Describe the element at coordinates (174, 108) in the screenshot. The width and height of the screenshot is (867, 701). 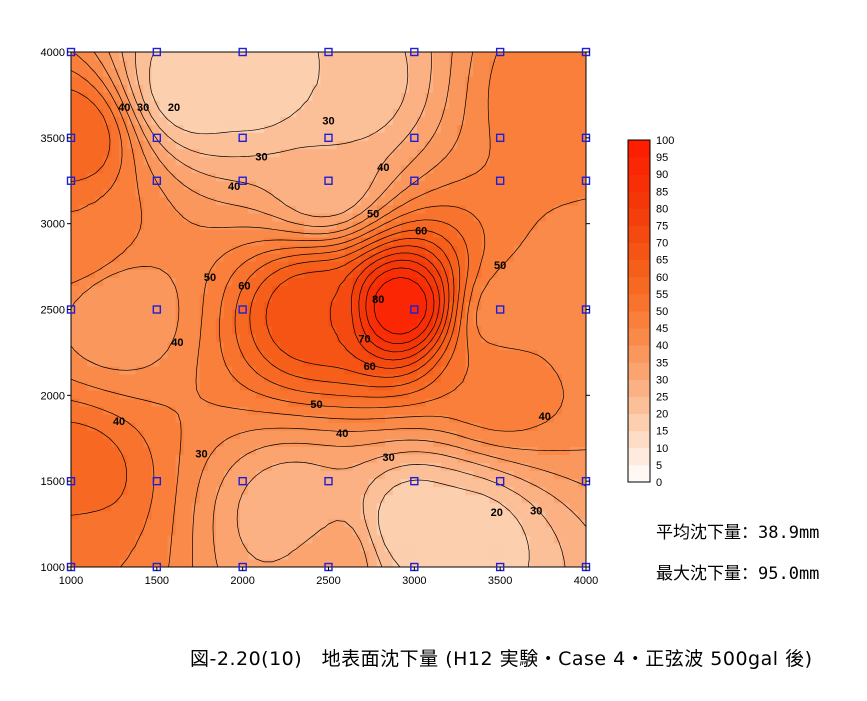
I see `contour-label: 20` at that location.